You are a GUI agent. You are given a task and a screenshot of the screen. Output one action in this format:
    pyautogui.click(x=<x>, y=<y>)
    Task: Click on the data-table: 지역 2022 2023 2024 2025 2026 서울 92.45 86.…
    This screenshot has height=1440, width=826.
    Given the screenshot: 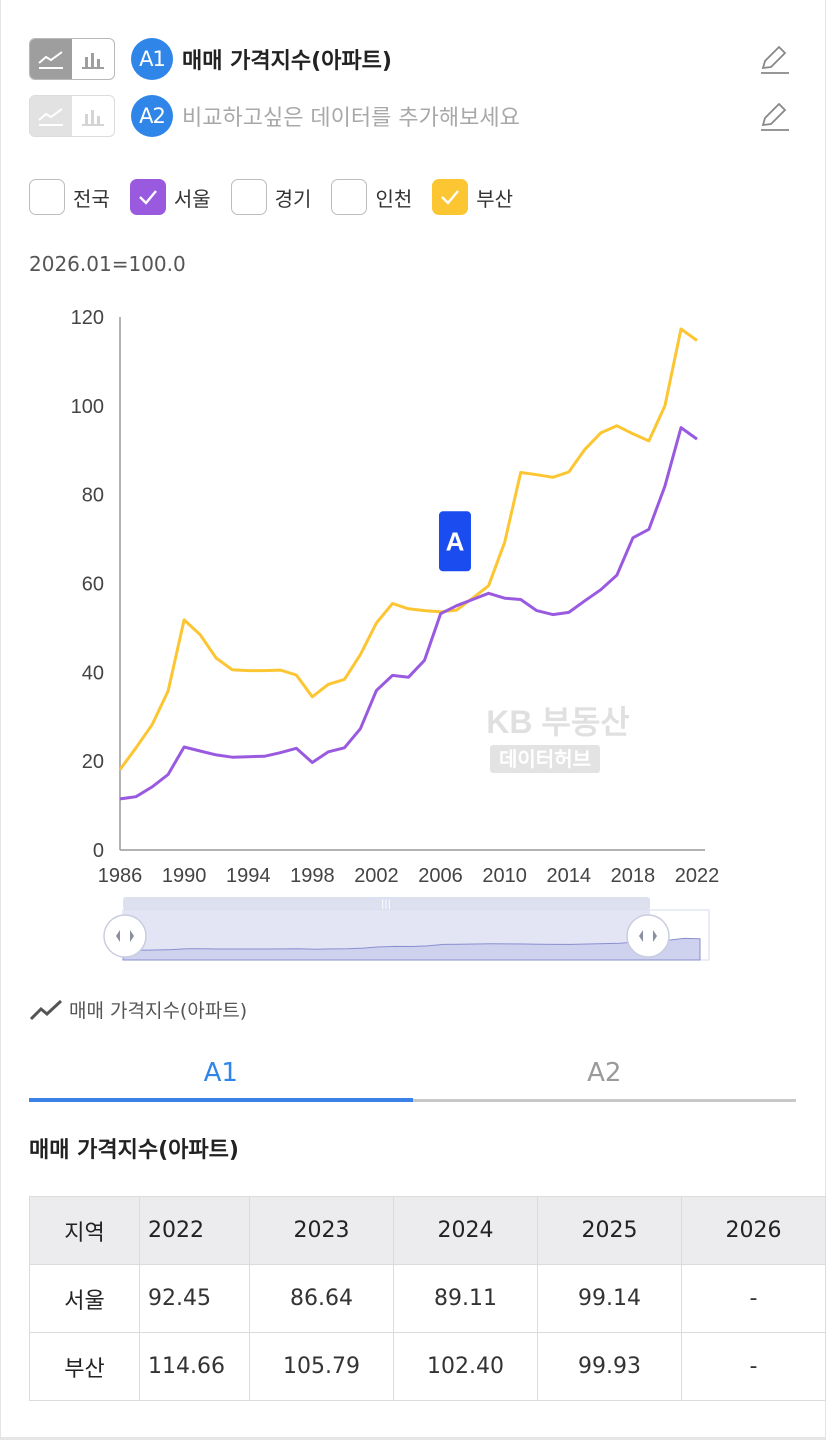 What is the action you would take?
    pyautogui.click(x=427, y=1298)
    